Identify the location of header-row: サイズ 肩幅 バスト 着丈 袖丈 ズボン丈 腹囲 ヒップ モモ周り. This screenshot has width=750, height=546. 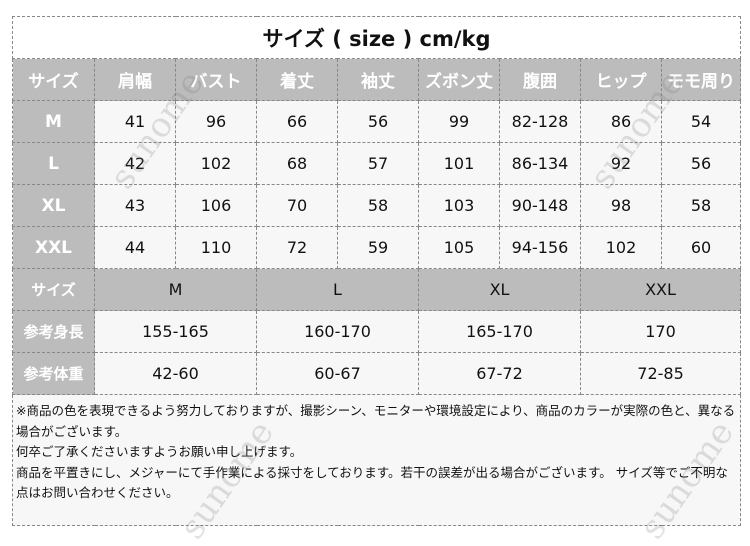
(377, 79).